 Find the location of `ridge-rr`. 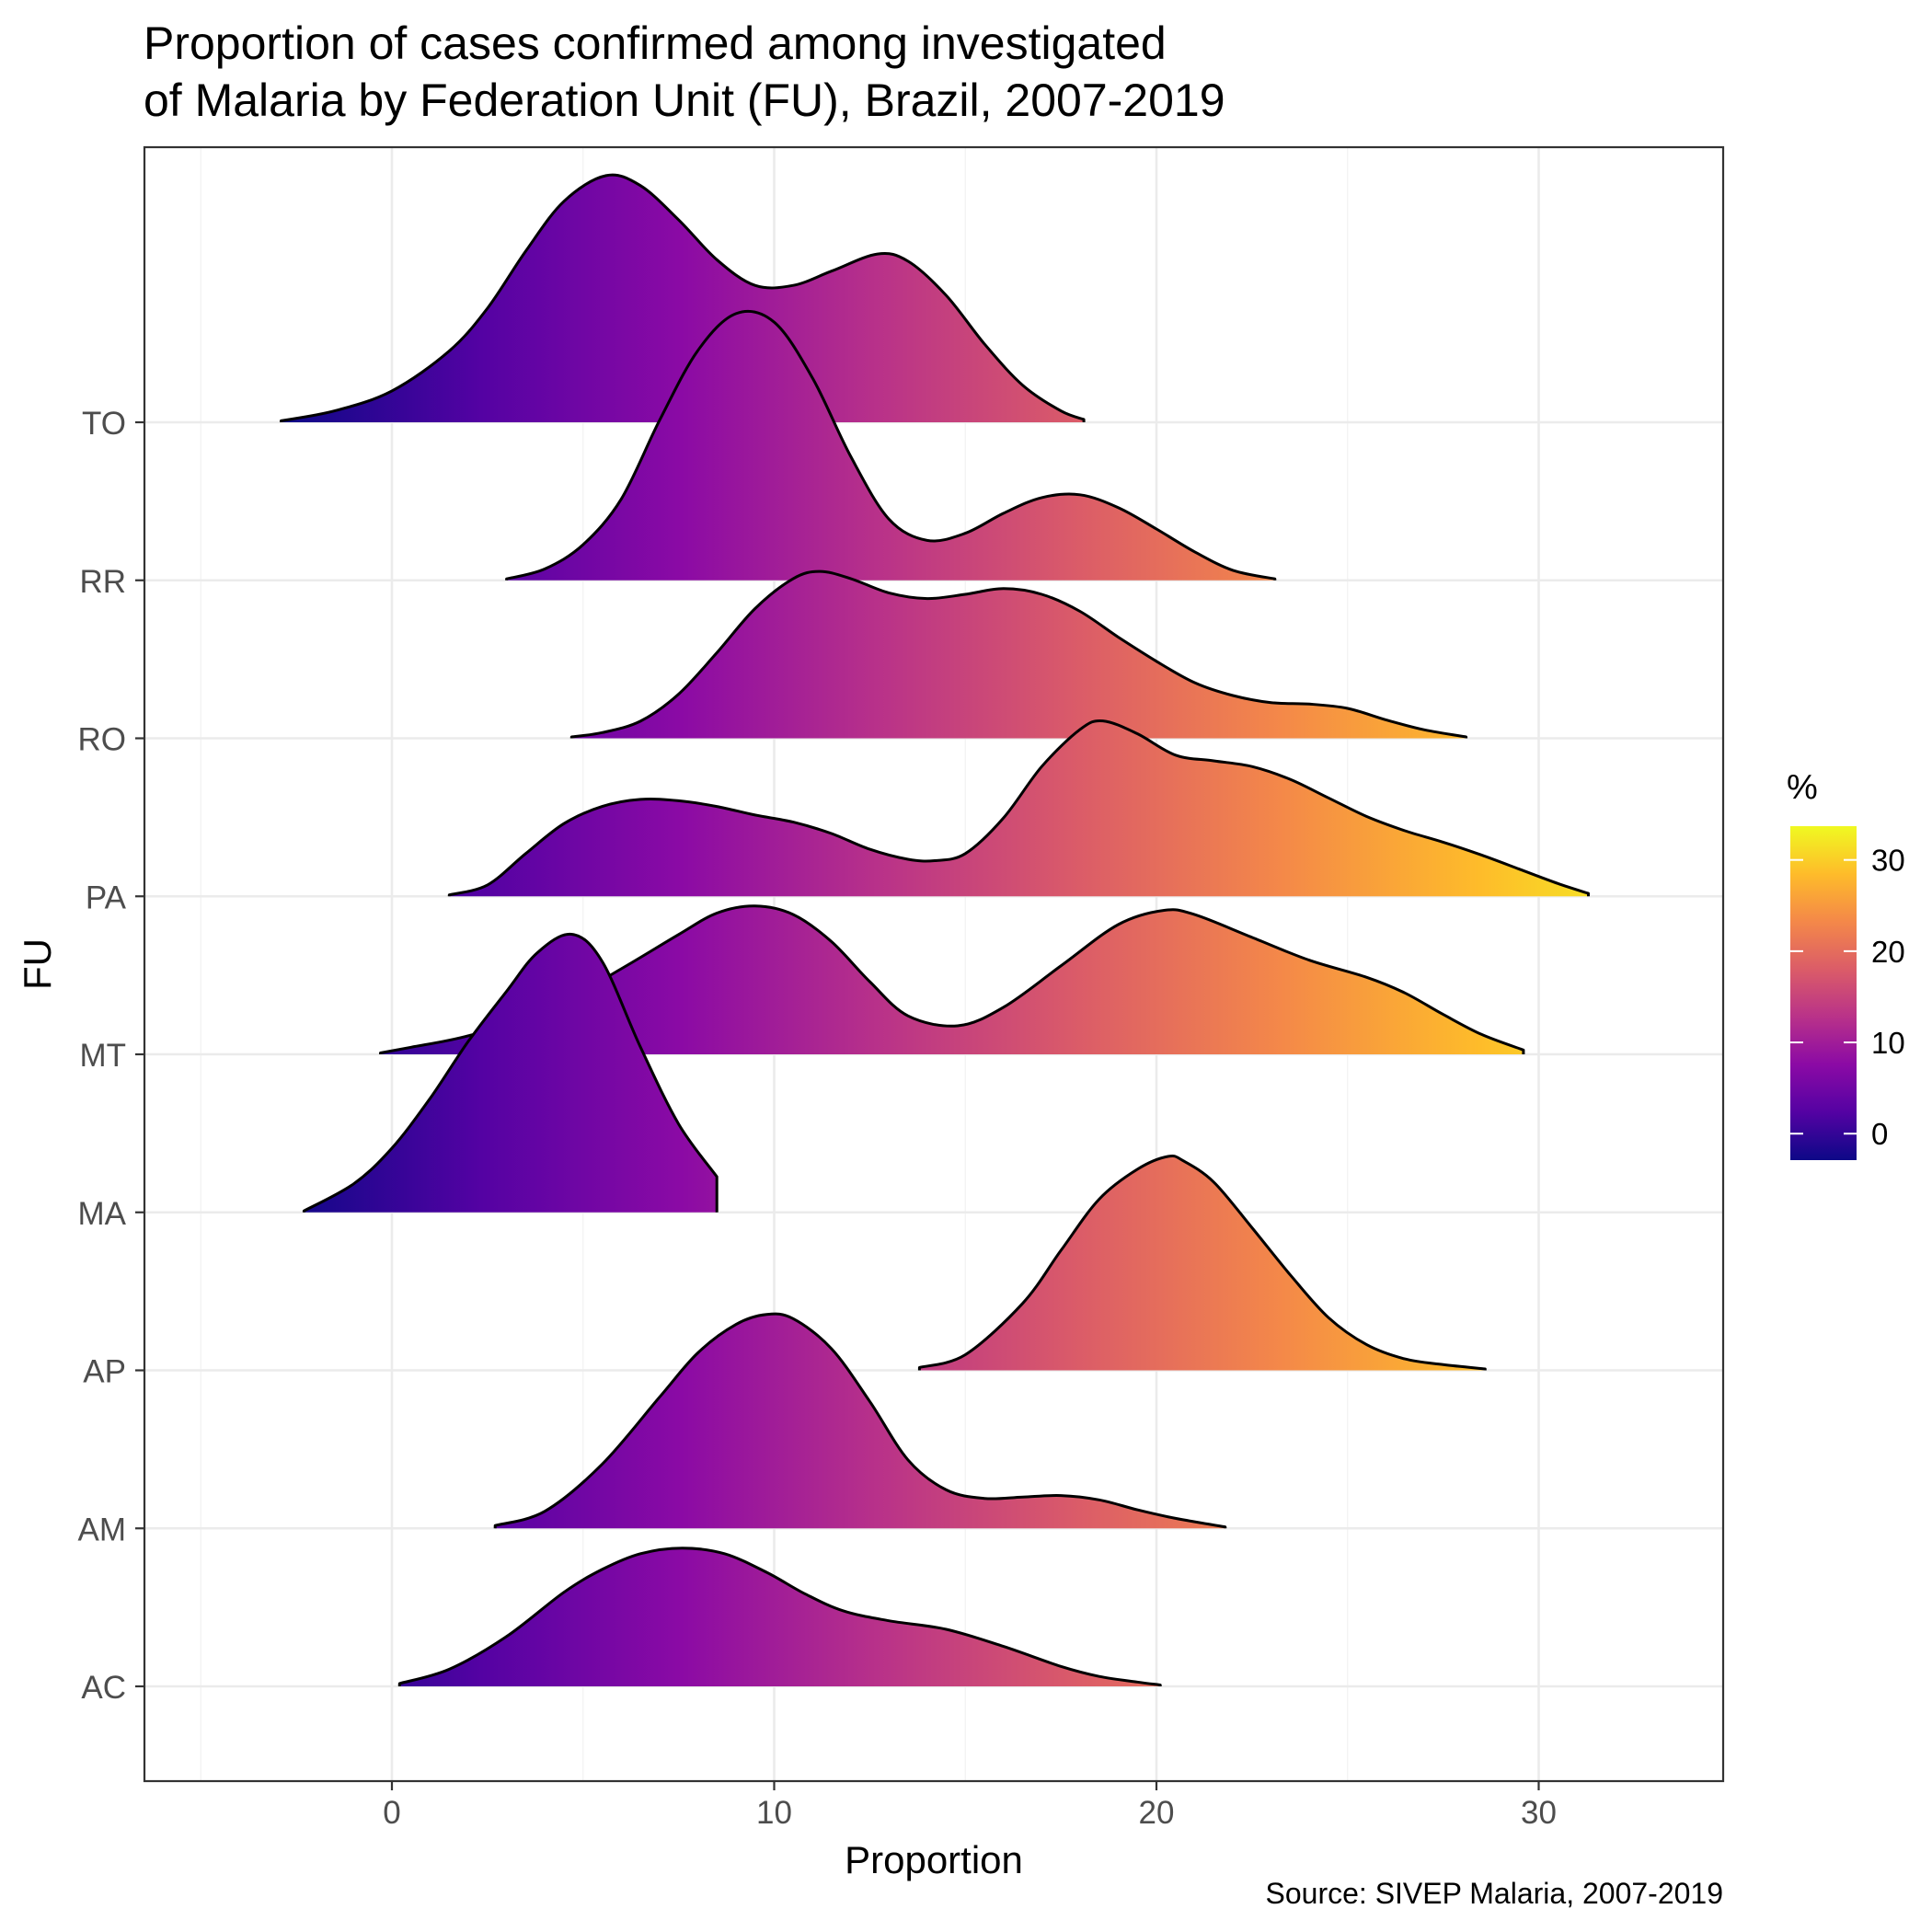

ridge-rr is located at coordinates (891, 445).